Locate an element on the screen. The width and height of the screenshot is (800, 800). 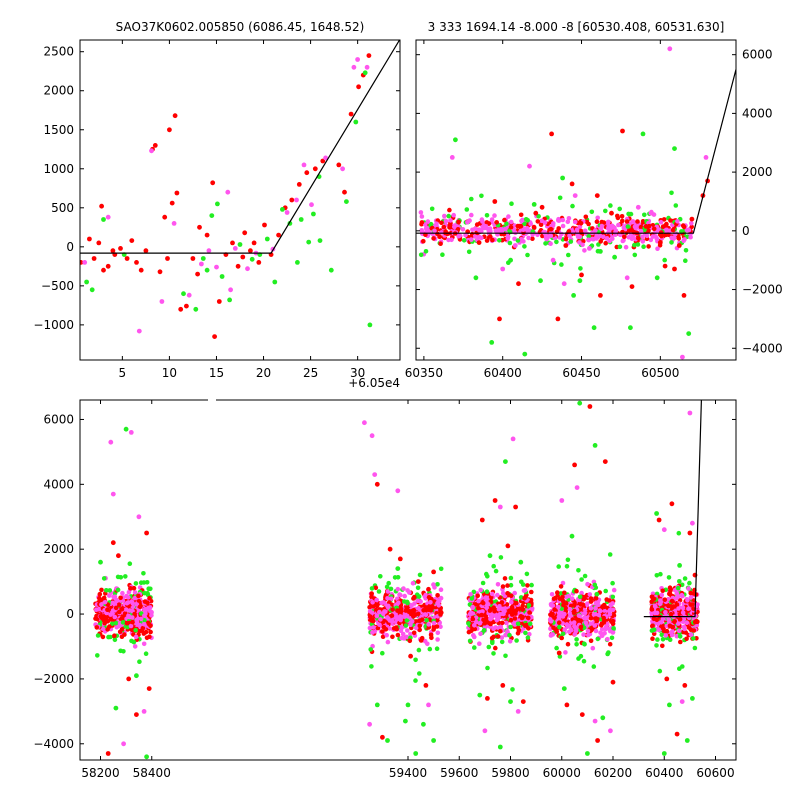
y-tick-label: 0 is located at coordinates (70, 614).